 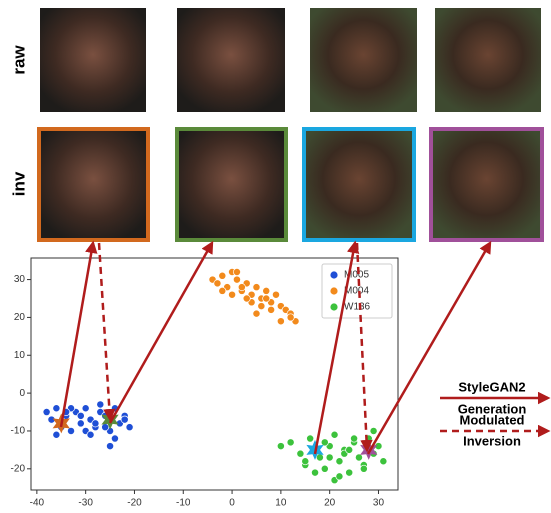 I want to click on row-label: inv, so click(x=18, y=183).